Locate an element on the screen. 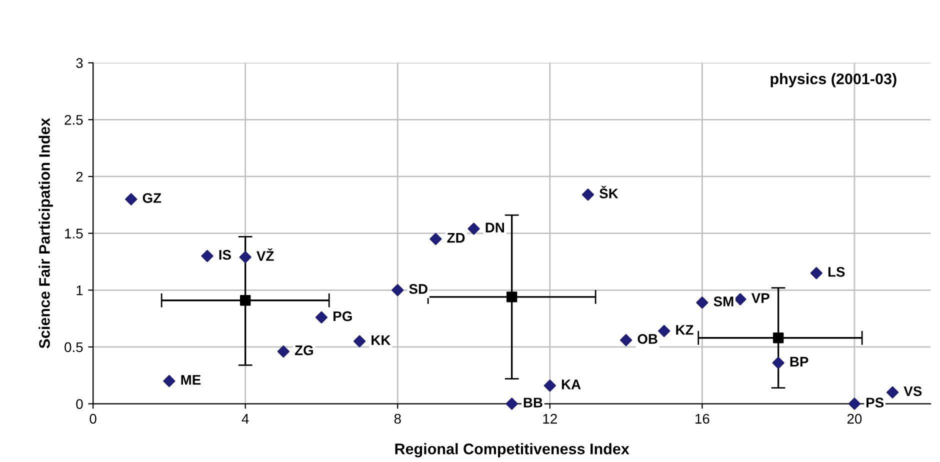  annotation: GZ is located at coordinates (152, 198).